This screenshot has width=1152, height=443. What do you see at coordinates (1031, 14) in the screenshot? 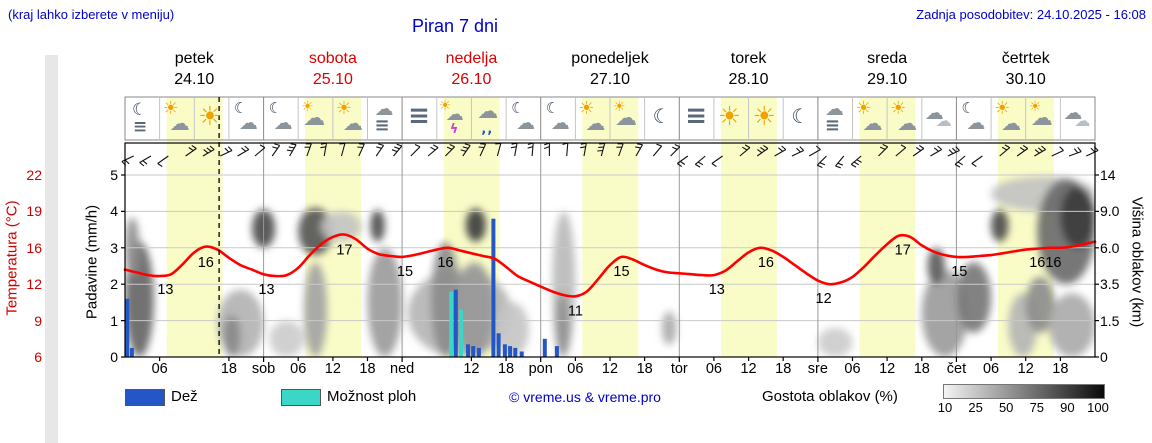
I see `last-updated-text: Zadnja posodobitev: 24.10.2025 - 16:08` at bounding box center [1031, 14].